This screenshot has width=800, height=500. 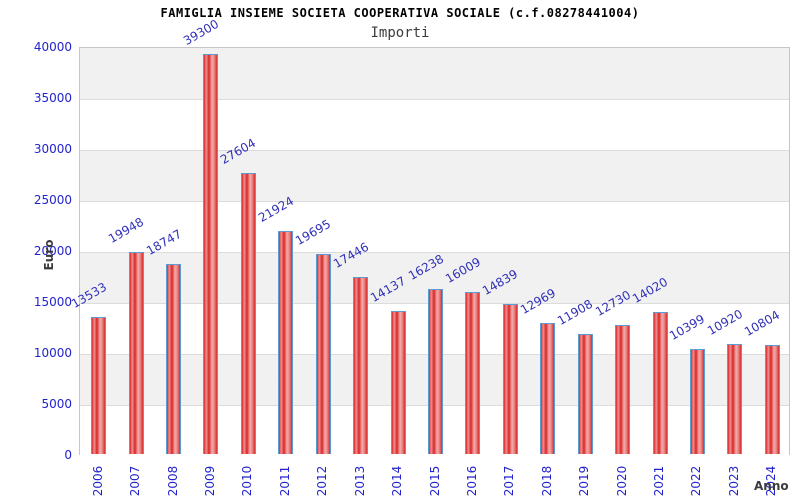 What do you see at coordinates (323, 354) in the screenshot?
I see `bar-2012` at bounding box center [323, 354].